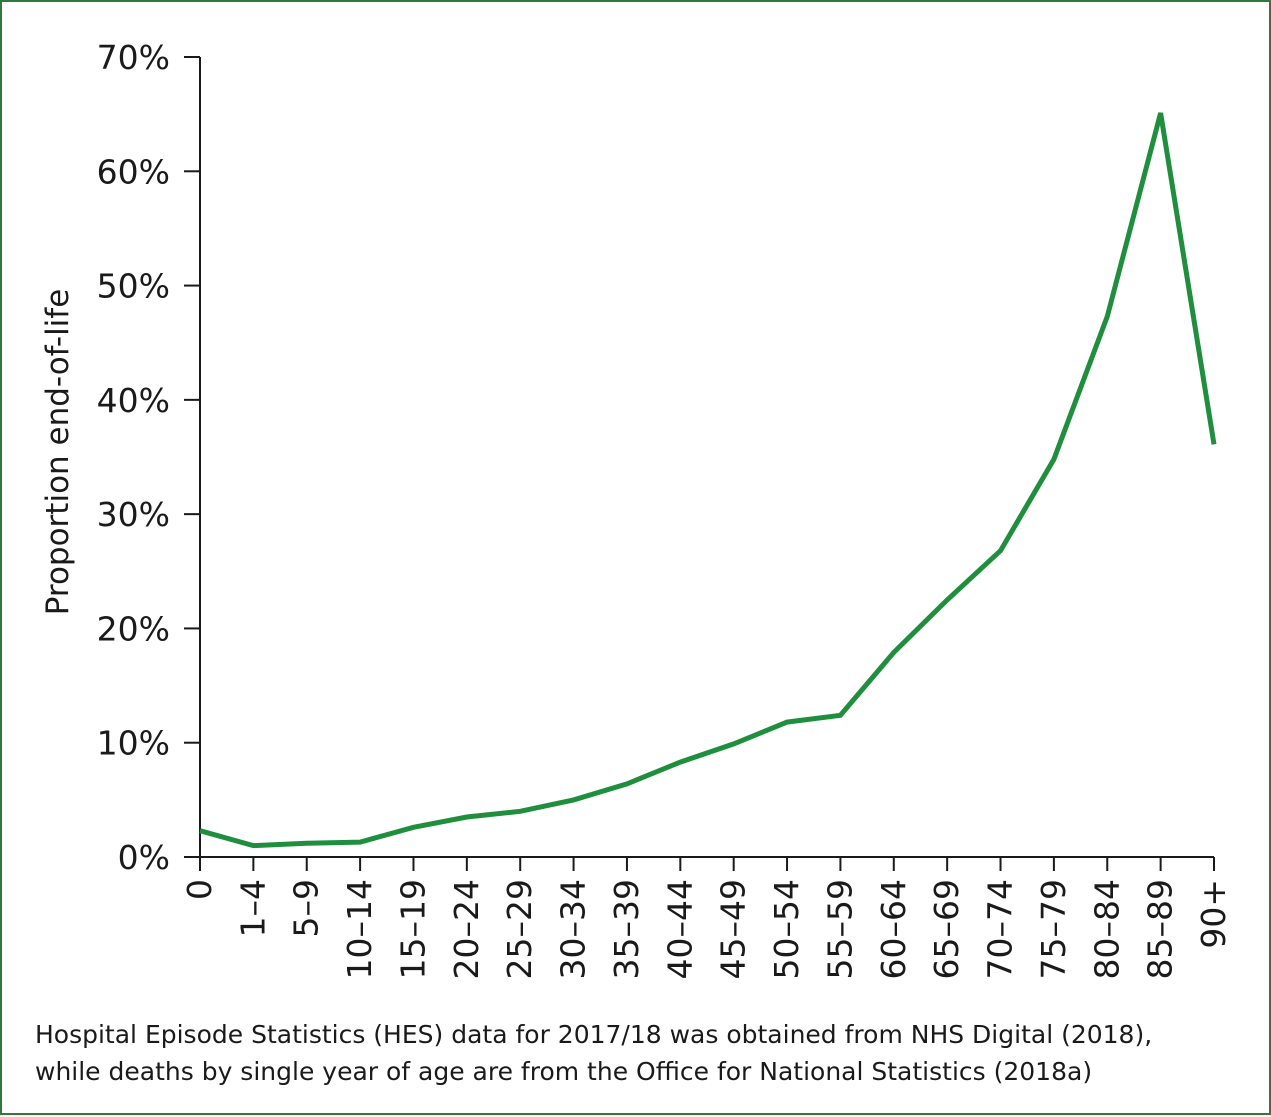 This screenshot has height=1117, width=1271. I want to click on x-tick-label: 80–84, so click(1106, 929).